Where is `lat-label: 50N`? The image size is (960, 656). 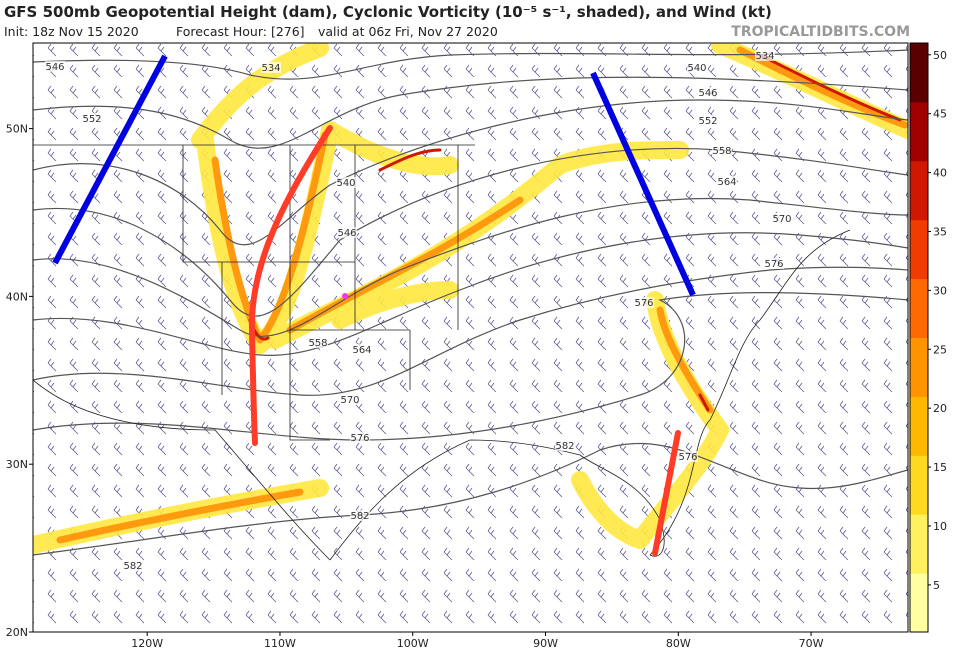 lat-label: 50N is located at coordinates (17, 129).